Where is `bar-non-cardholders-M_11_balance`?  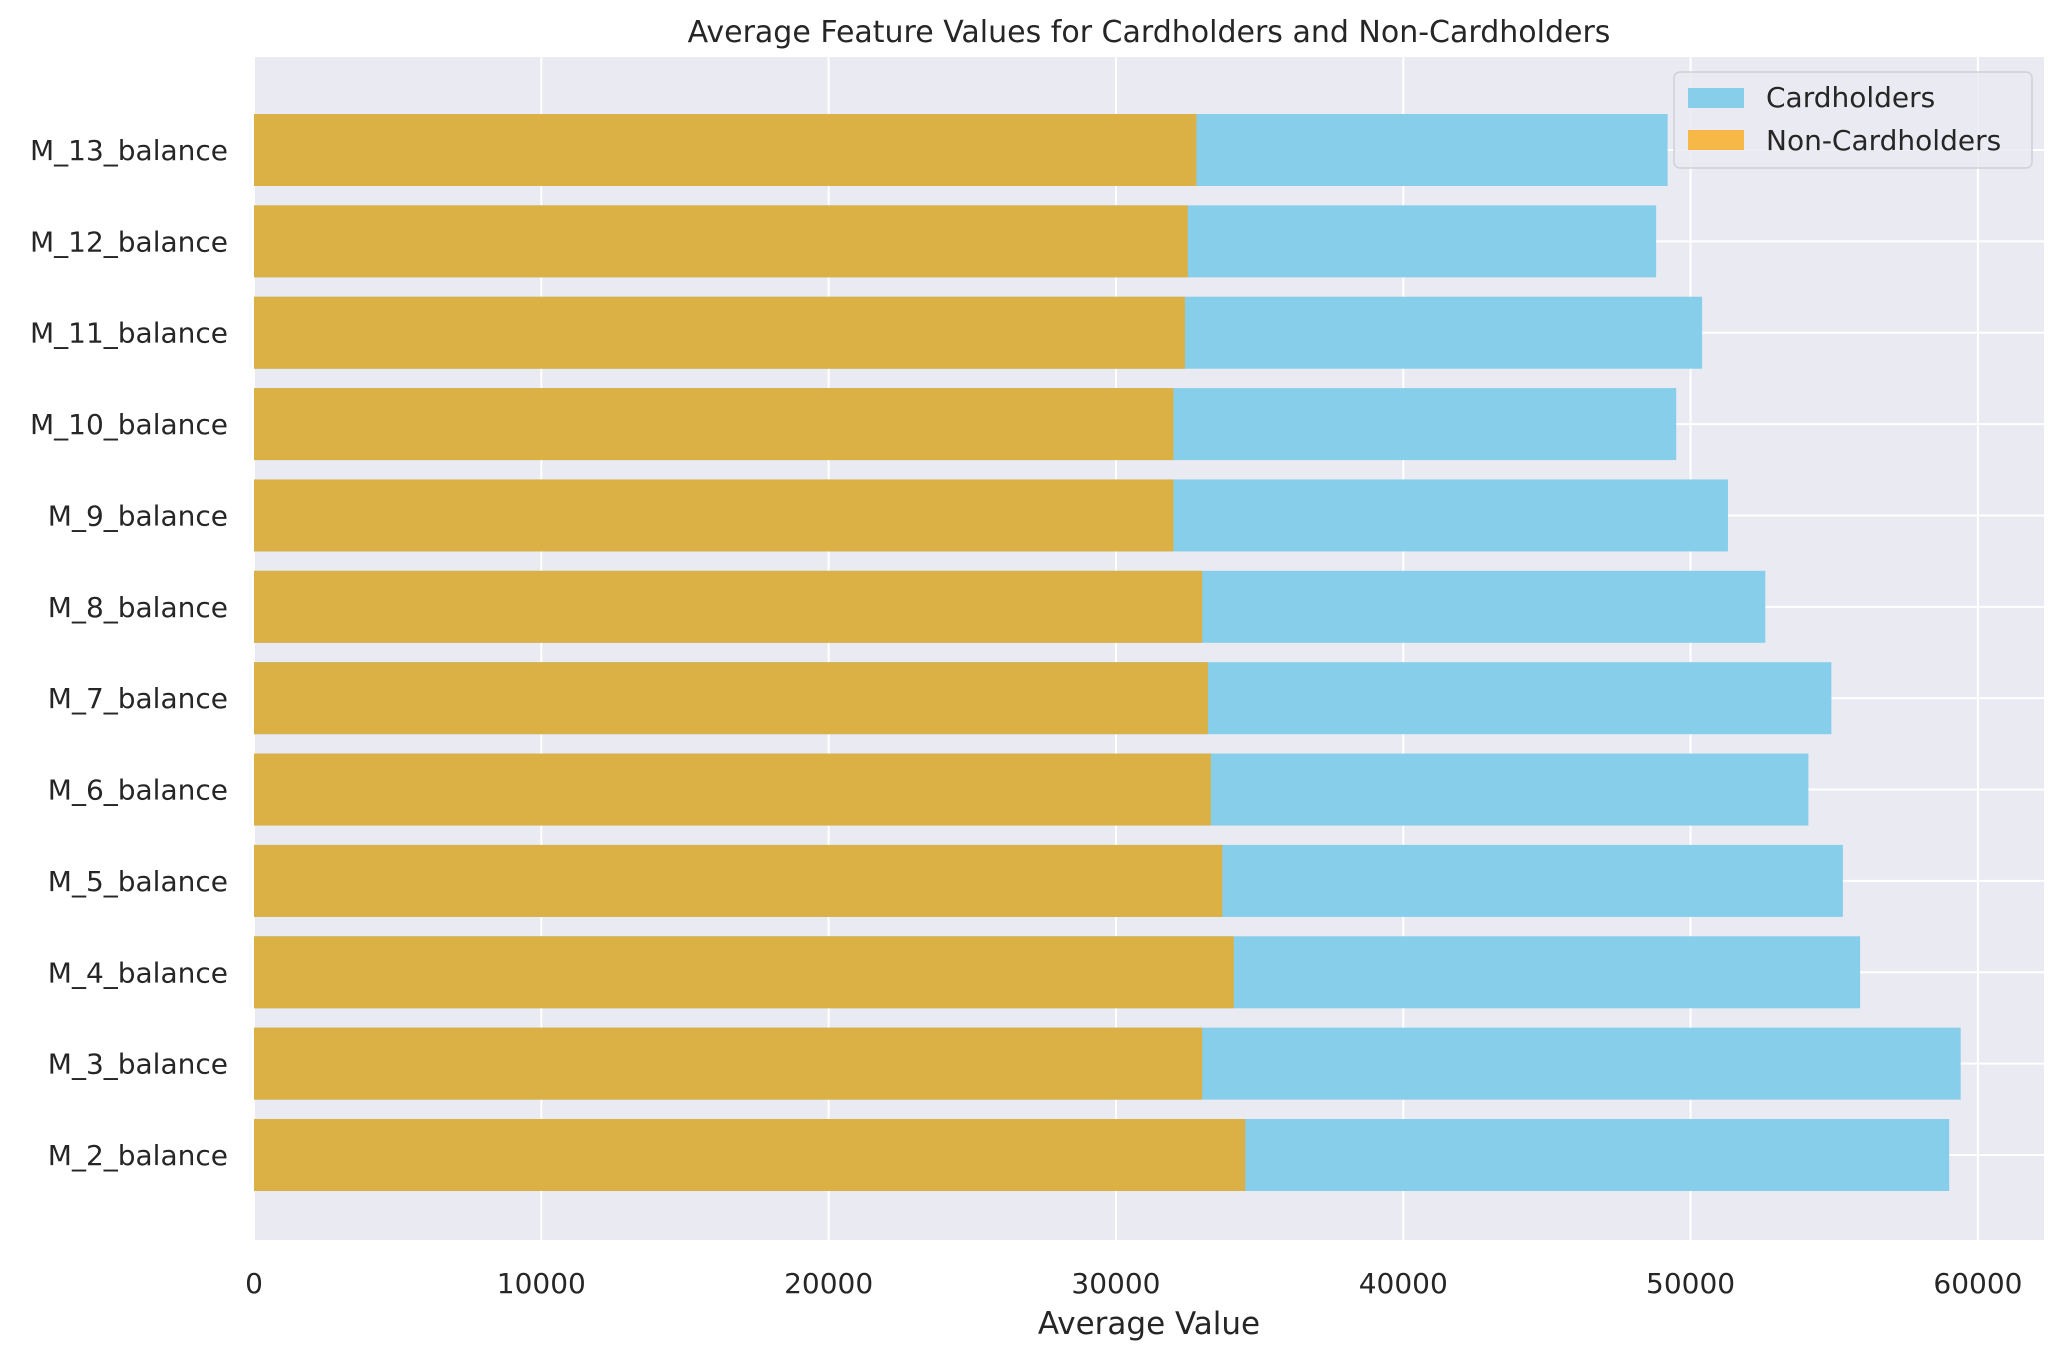 bar-non-cardholders-M_11_balance is located at coordinates (719, 332).